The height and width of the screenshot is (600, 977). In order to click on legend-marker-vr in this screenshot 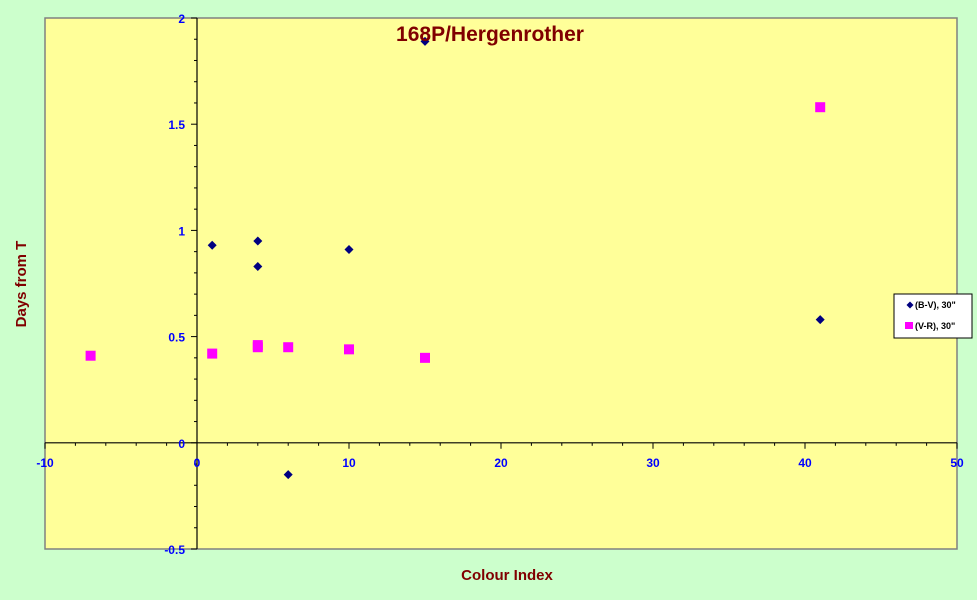, I will do `click(909, 325)`.